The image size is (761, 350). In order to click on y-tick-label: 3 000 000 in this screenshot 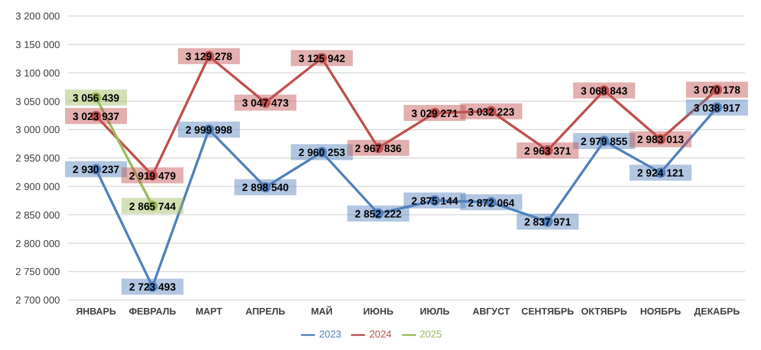, I will do `click(38, 130)`.